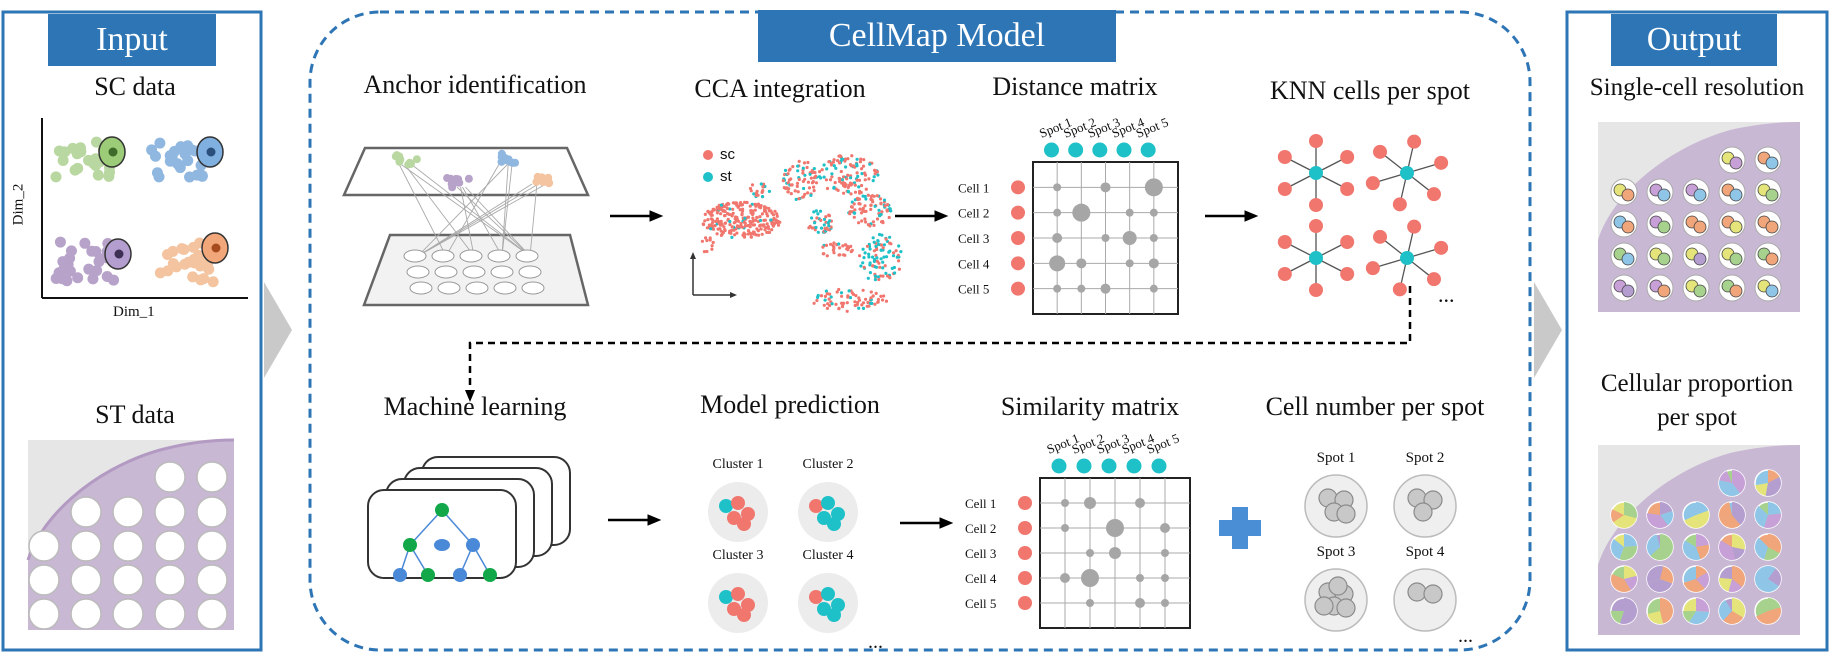  What do you see at coordinates (973, 289) in the screenshot?
I see `distance-cell-label: Cell 5` at bounding box center [973, 289].